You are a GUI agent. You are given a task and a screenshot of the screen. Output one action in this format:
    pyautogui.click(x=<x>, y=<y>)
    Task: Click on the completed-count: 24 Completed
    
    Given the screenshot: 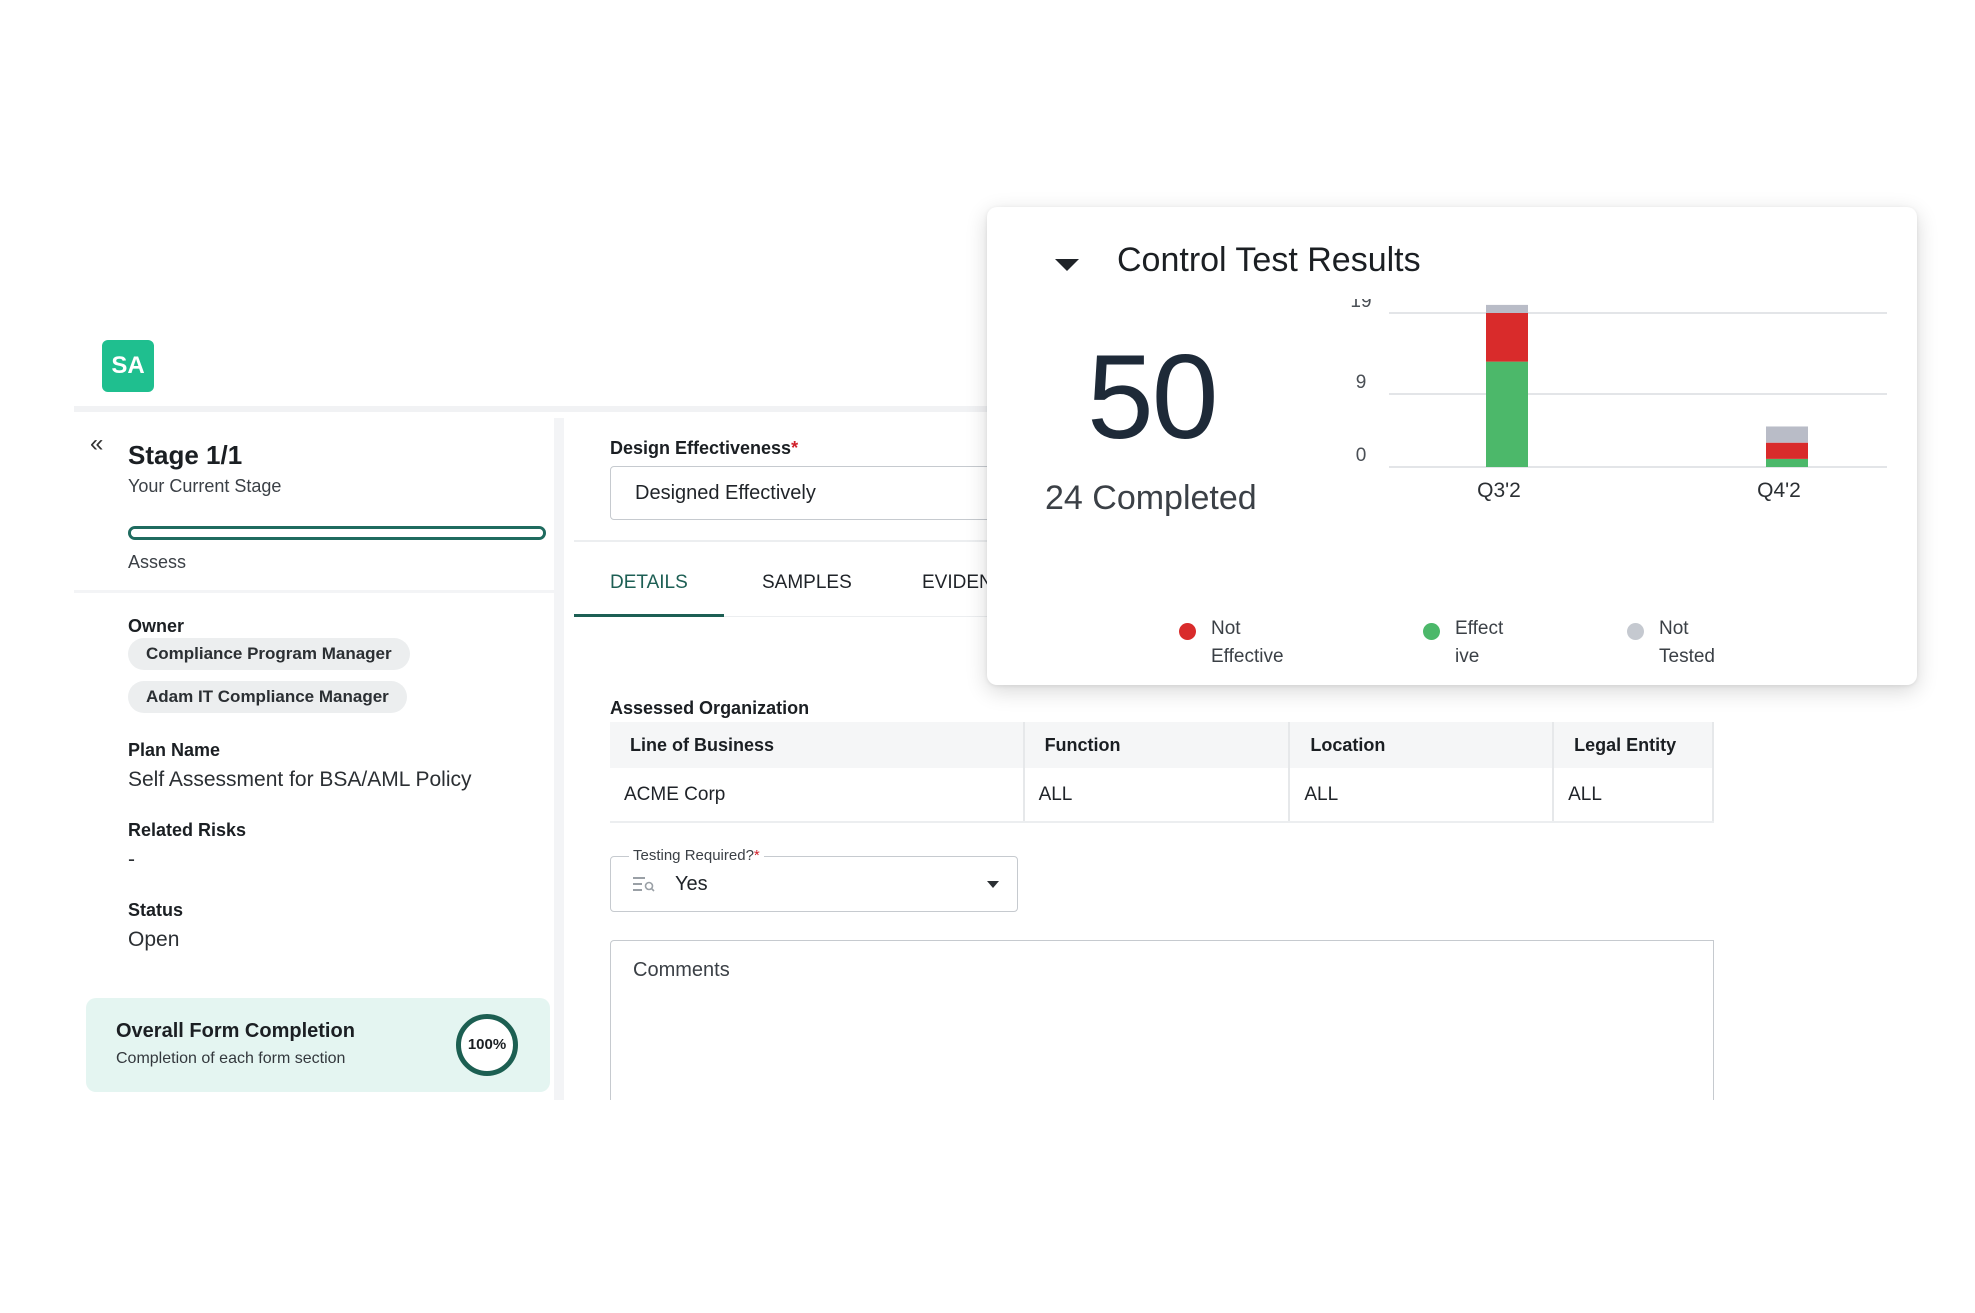 What is the action you would take?
    pyautogui.click(x=1151, y=498)
    